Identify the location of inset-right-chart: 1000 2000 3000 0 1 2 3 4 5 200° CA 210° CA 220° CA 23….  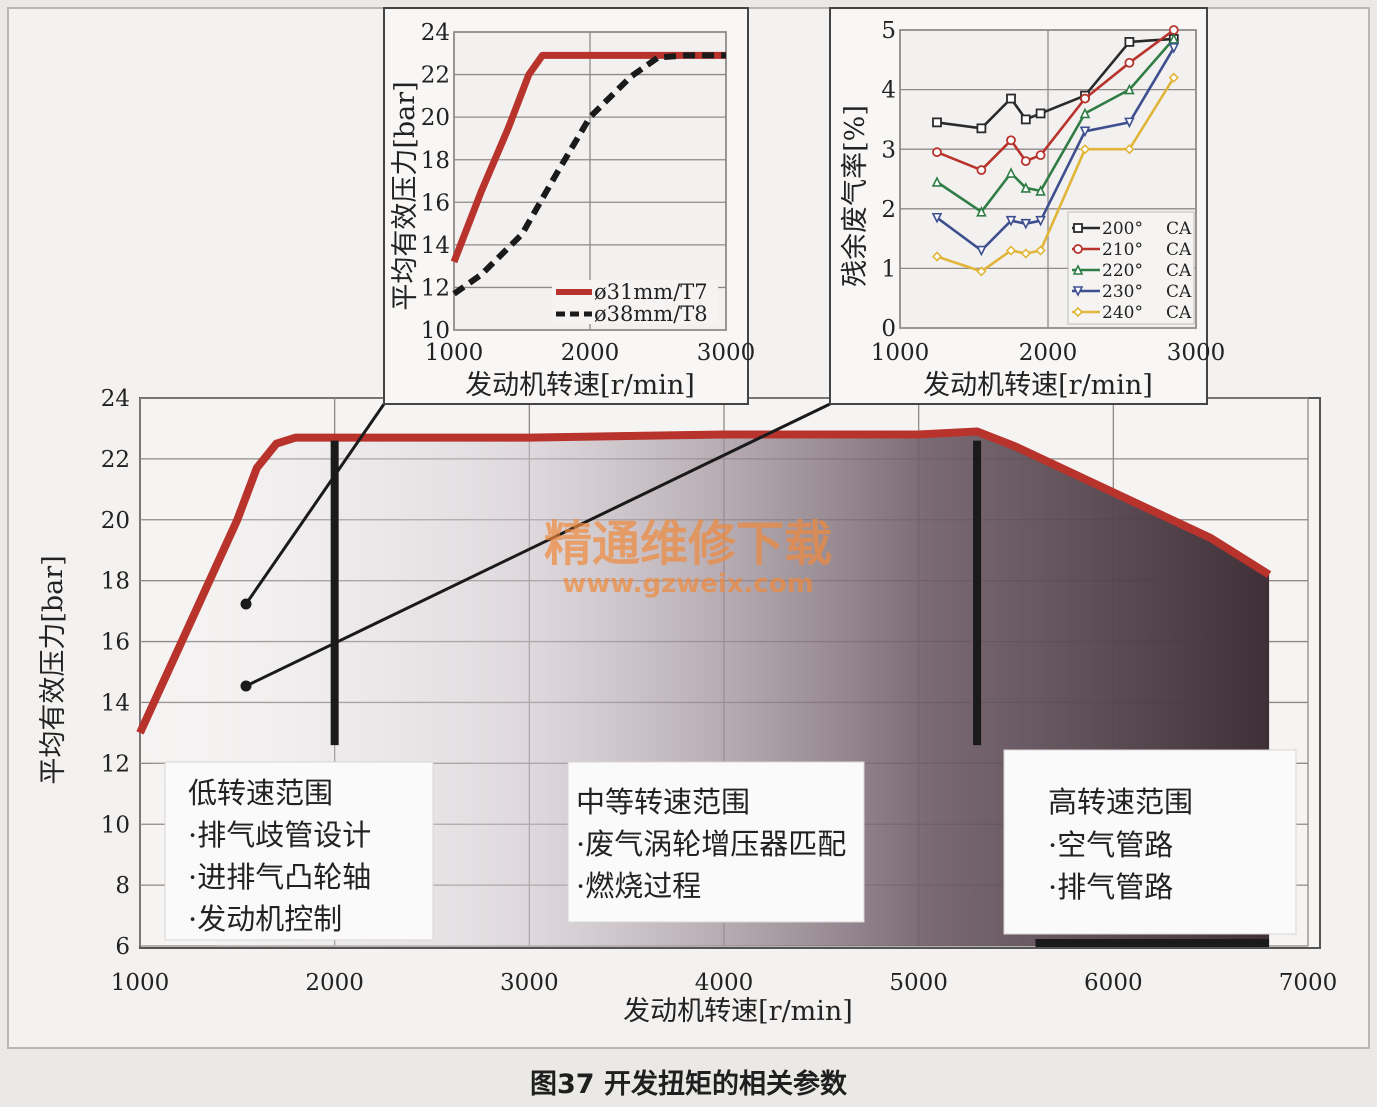
(1027, 206).